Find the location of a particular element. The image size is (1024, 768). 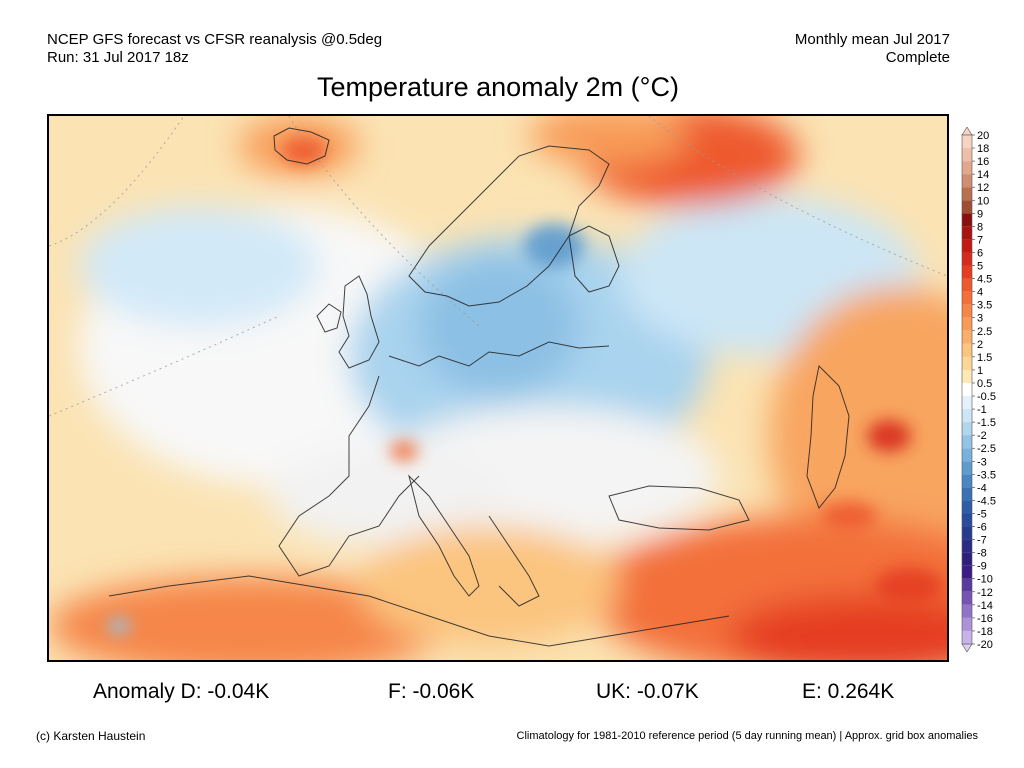

colorbar-top-arrow is located at coordinates (967, 131).